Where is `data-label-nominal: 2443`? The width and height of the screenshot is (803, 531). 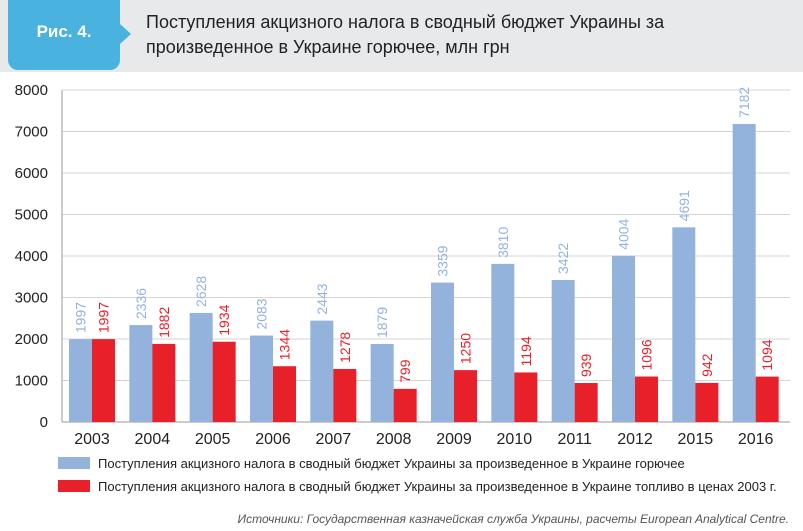
data-label-nominal: 2443 is located at coordinates (322, 298).